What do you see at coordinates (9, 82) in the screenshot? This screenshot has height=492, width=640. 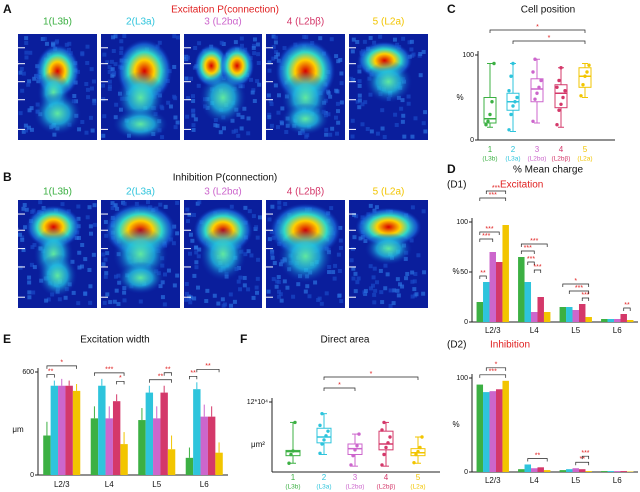 I see `layer-label: L4` at bounding box center [9, 82].